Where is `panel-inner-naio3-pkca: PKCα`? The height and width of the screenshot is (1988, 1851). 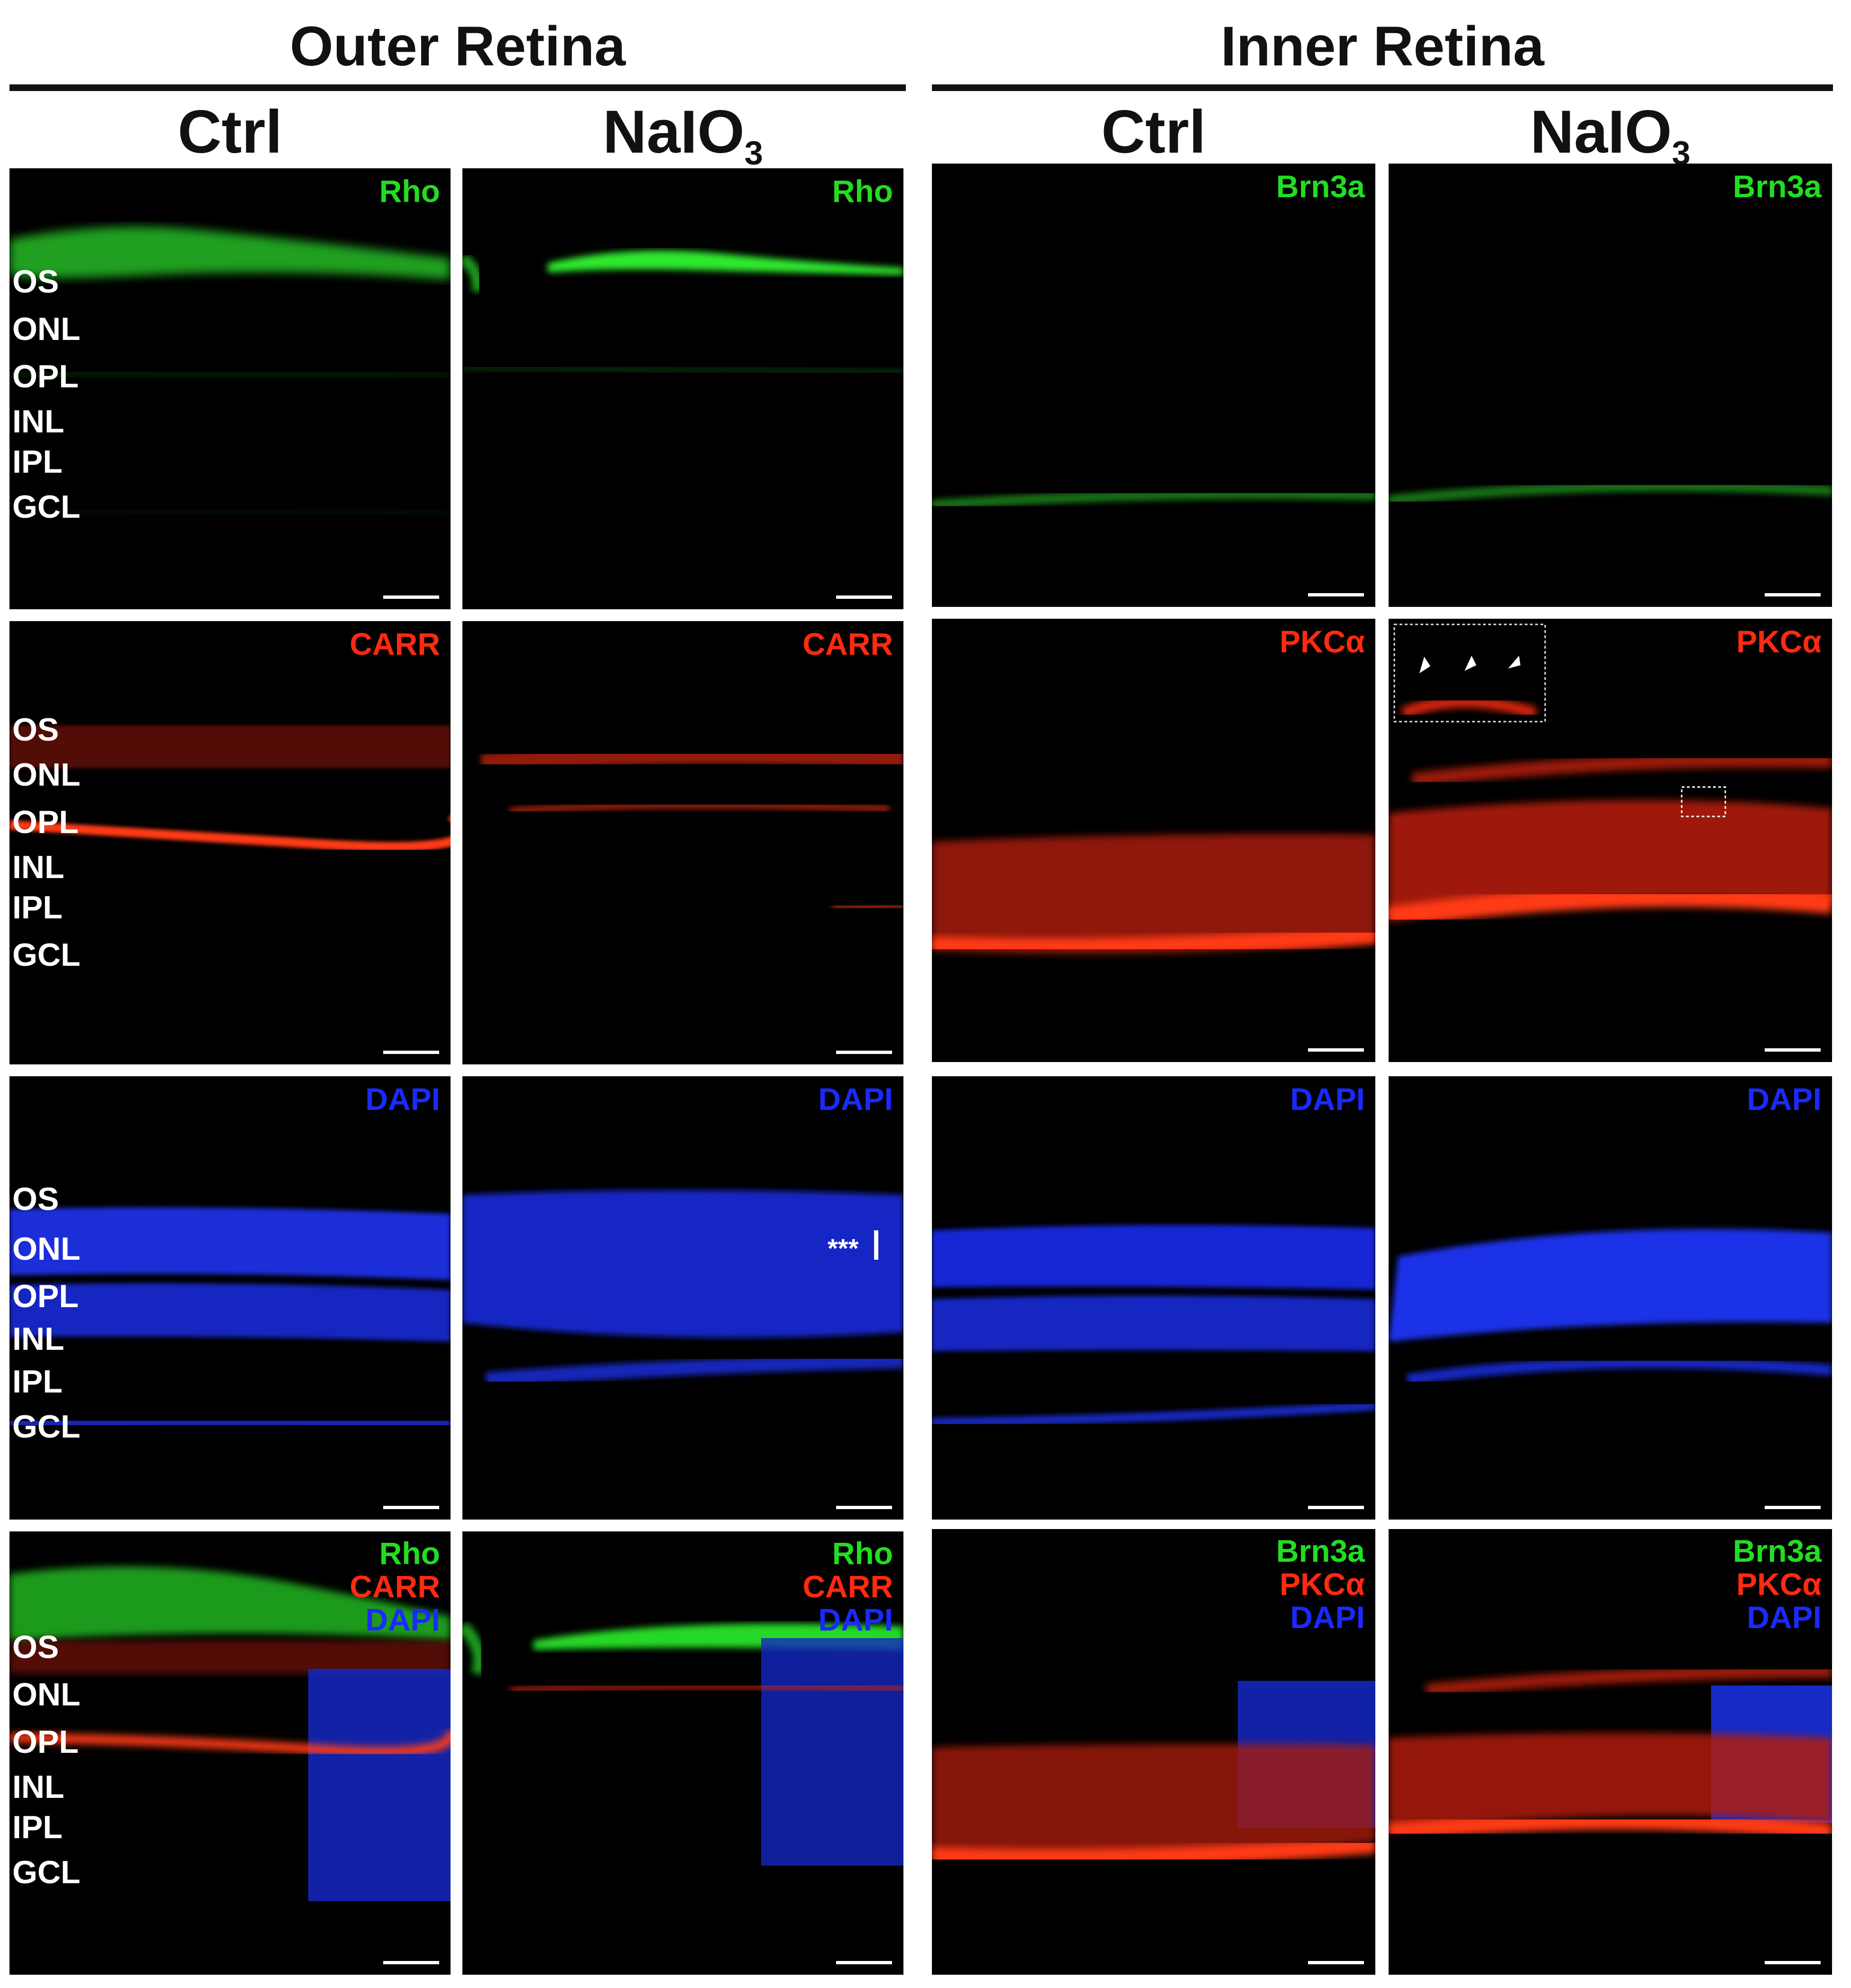
panel-inner-naio3-pkca: PKCα is located at coordinates (1610, 841).